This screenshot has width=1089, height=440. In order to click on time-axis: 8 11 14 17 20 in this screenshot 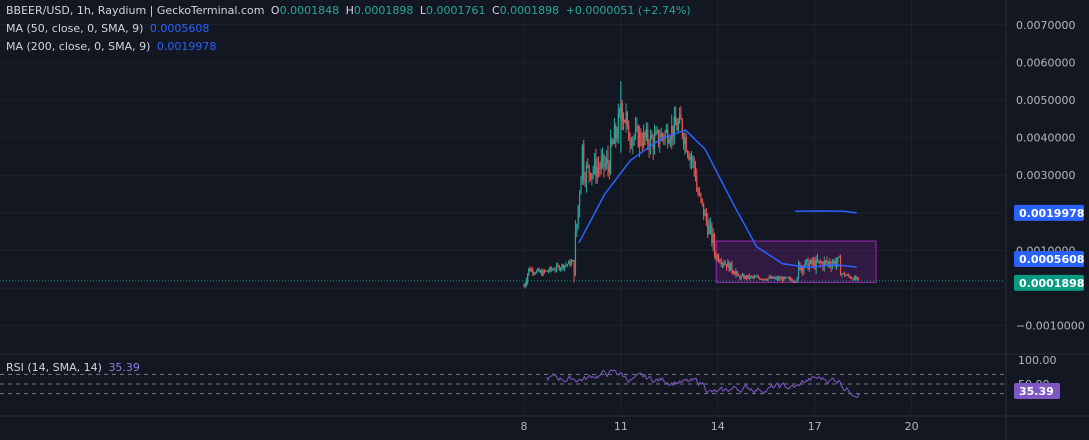, I will do `click(720, 426)`.